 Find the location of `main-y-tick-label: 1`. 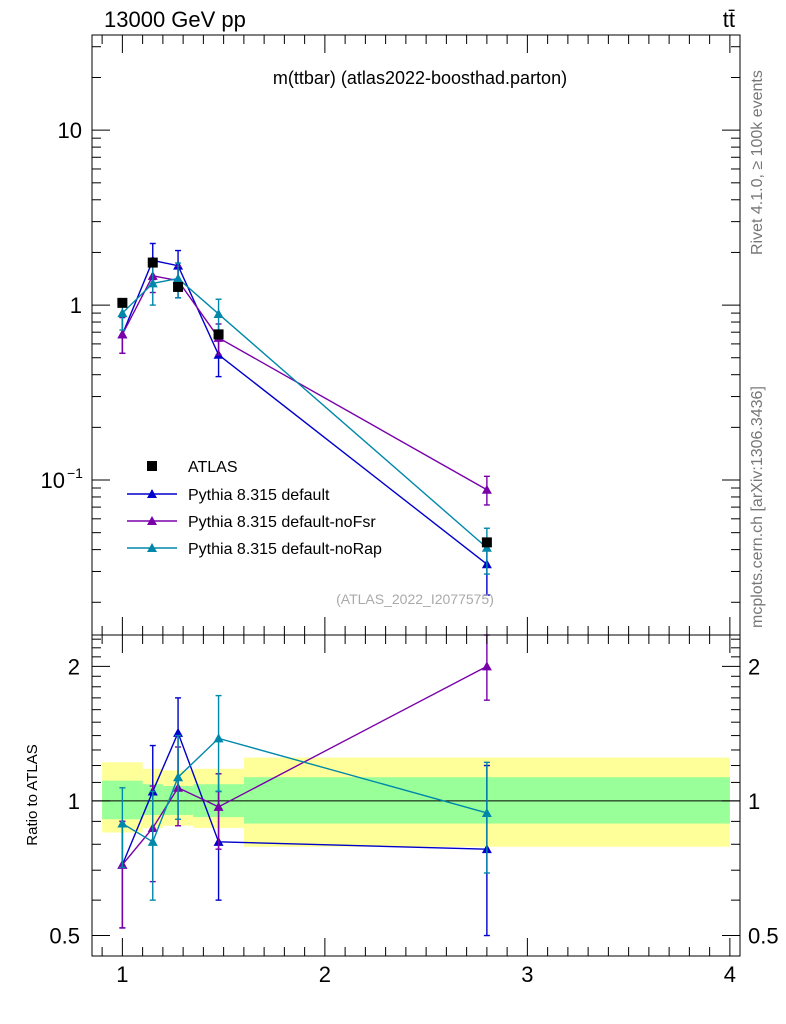

main-y-tick-label: 1 is located at coordinates (76, 305).